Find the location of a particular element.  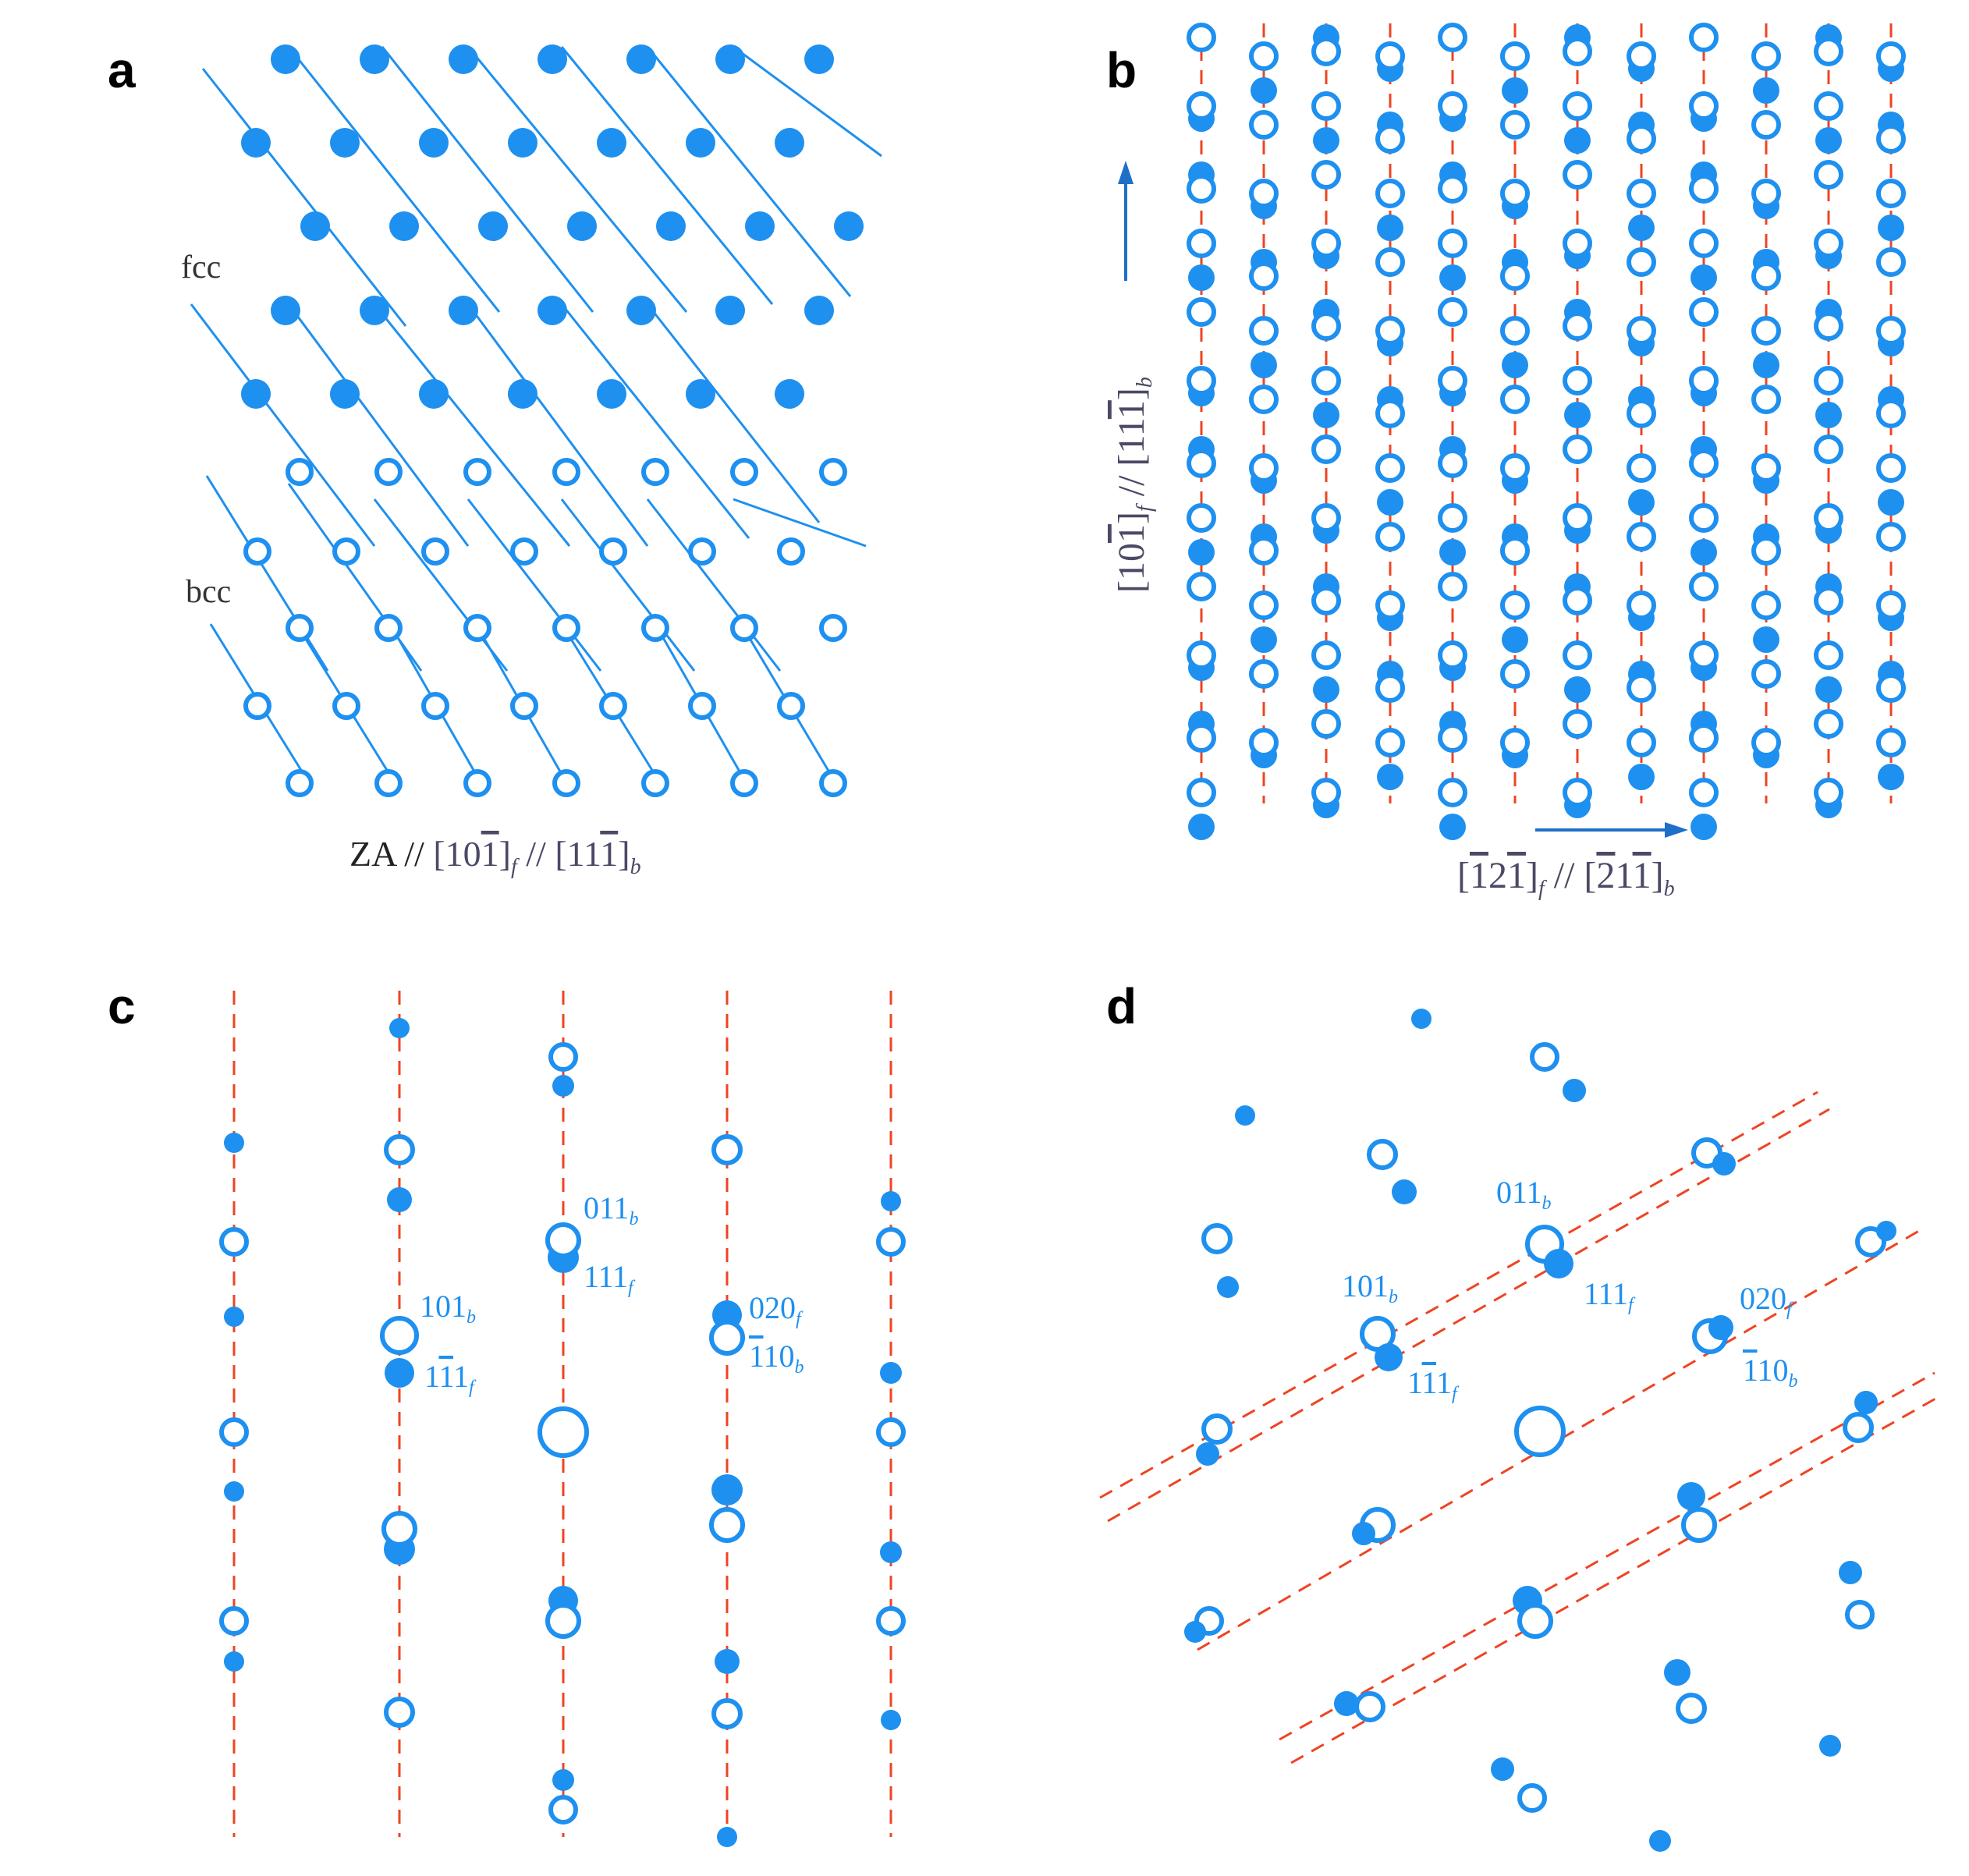

vertical-direction-arrow is located at coordinates (1126, 221).